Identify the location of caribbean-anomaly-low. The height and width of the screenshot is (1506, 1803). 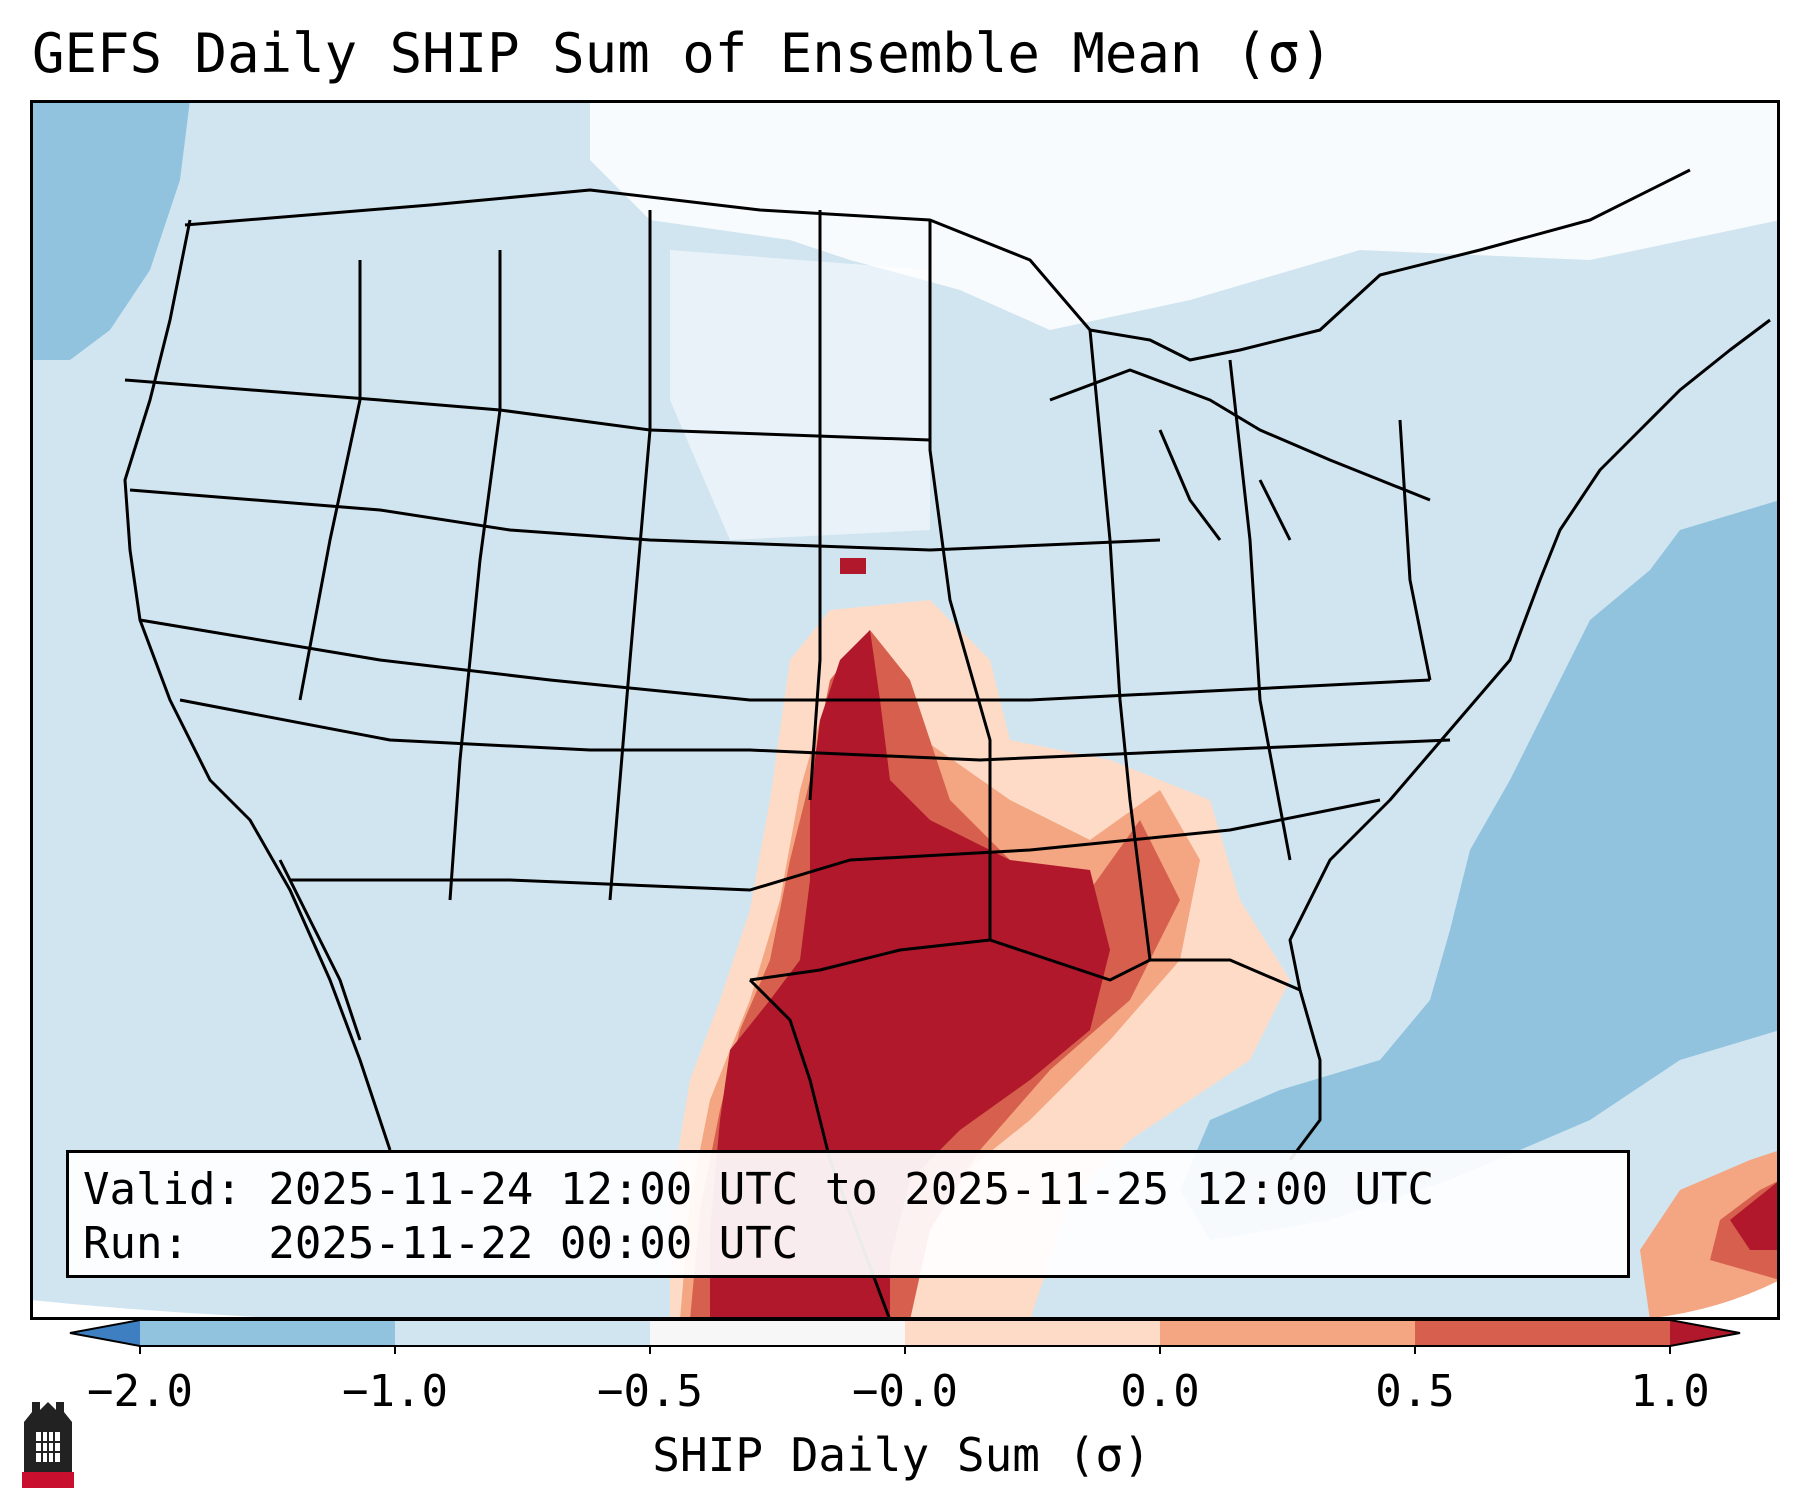
(1710, 1235).